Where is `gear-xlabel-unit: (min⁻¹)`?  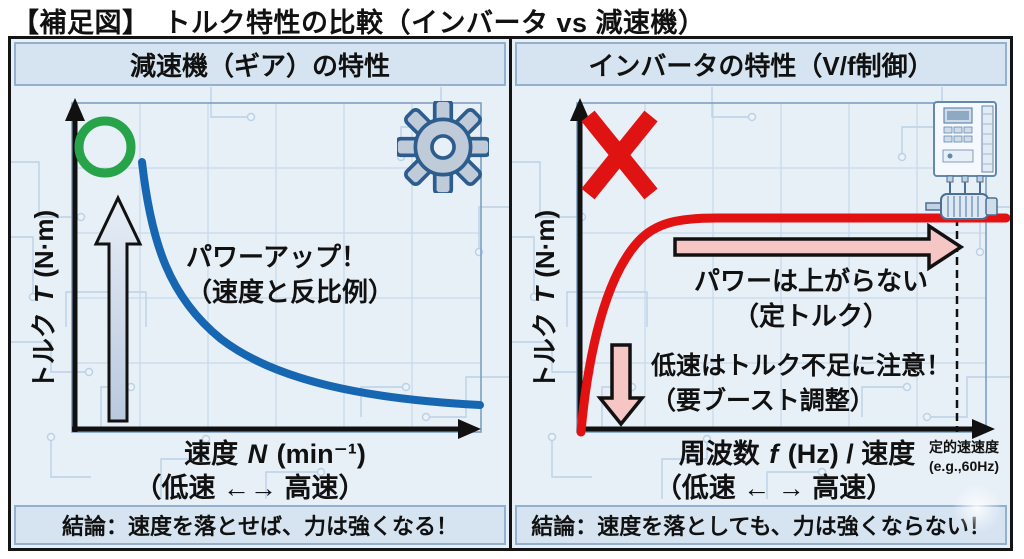
gear-xlabel-unit: (min⁻¹) is located at coordinates (317, 454).